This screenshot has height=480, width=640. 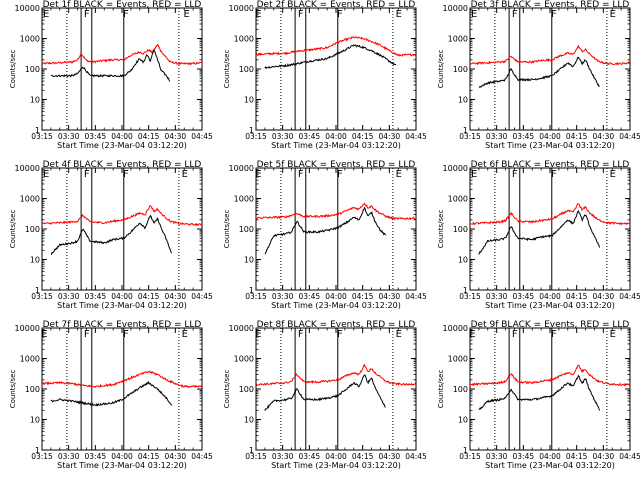 What do you see at coordinates (336, 165) in the screenshot?
I see `chart-title: Det 5f BLACK = Events, RED = LLD` at bounding box center [336, 165].